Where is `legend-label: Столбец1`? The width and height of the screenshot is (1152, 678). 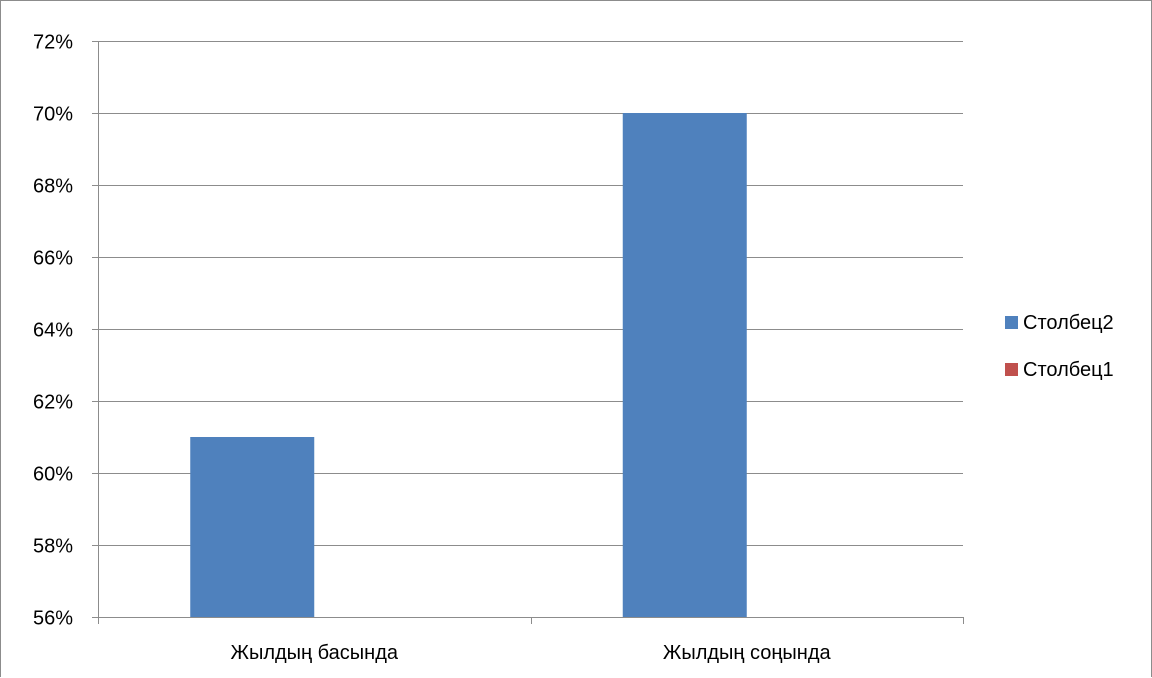 legend-label: Столбец1 is located at coordinates (1068, 370).